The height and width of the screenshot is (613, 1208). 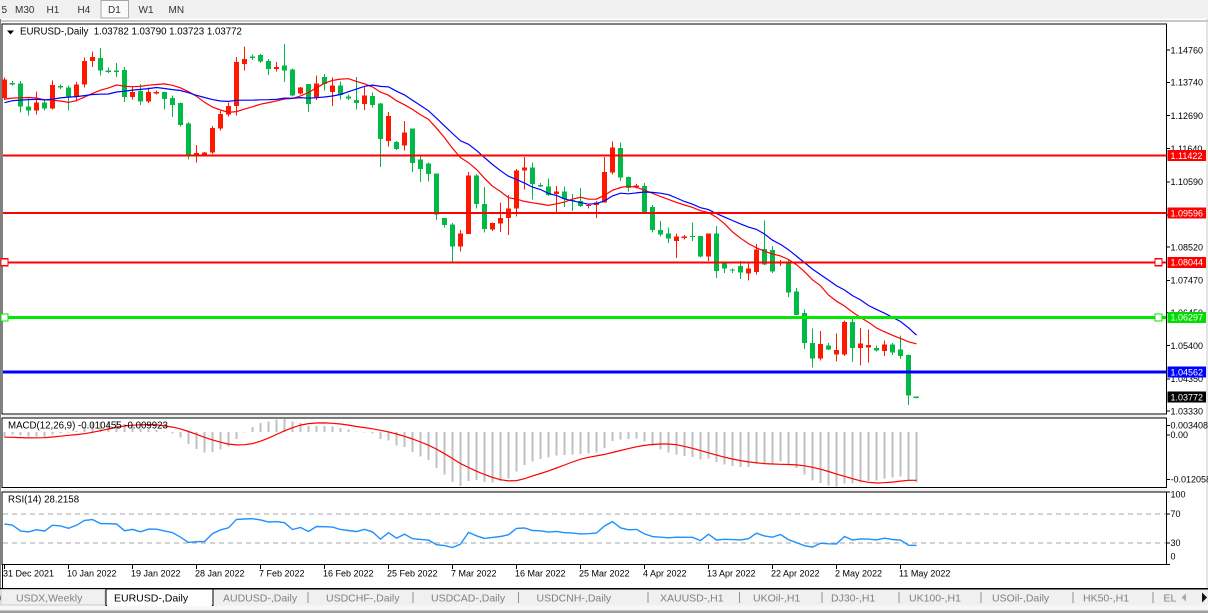 I want to click on svg-text: H4, so click(x=84, y=10).